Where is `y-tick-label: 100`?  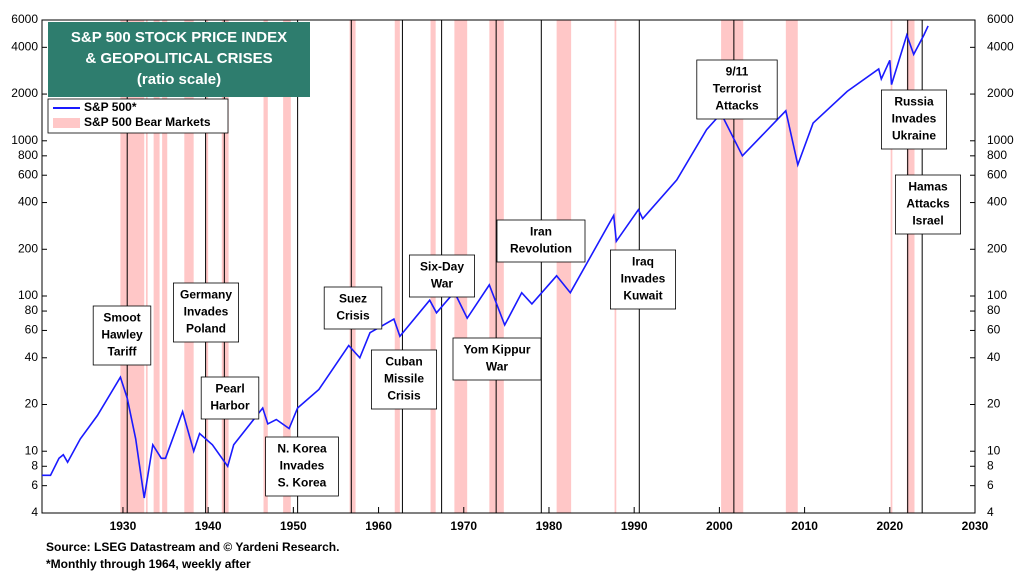 y-tick-label: 100 is located at coordinates (28, 295).